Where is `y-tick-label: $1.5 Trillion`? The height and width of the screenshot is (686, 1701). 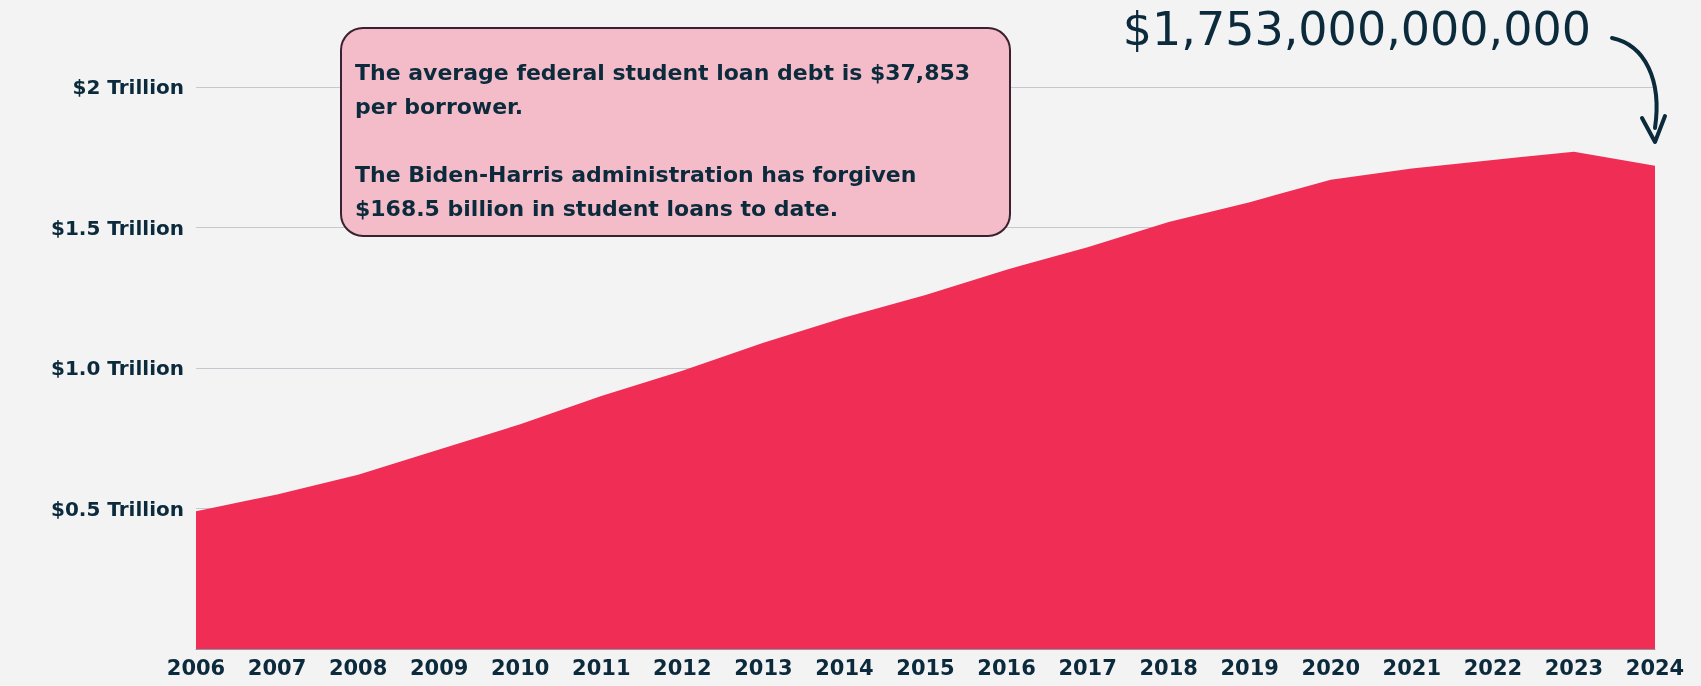
y-tick-label: $1.5 Trillion is located at coordinates (117, 227).